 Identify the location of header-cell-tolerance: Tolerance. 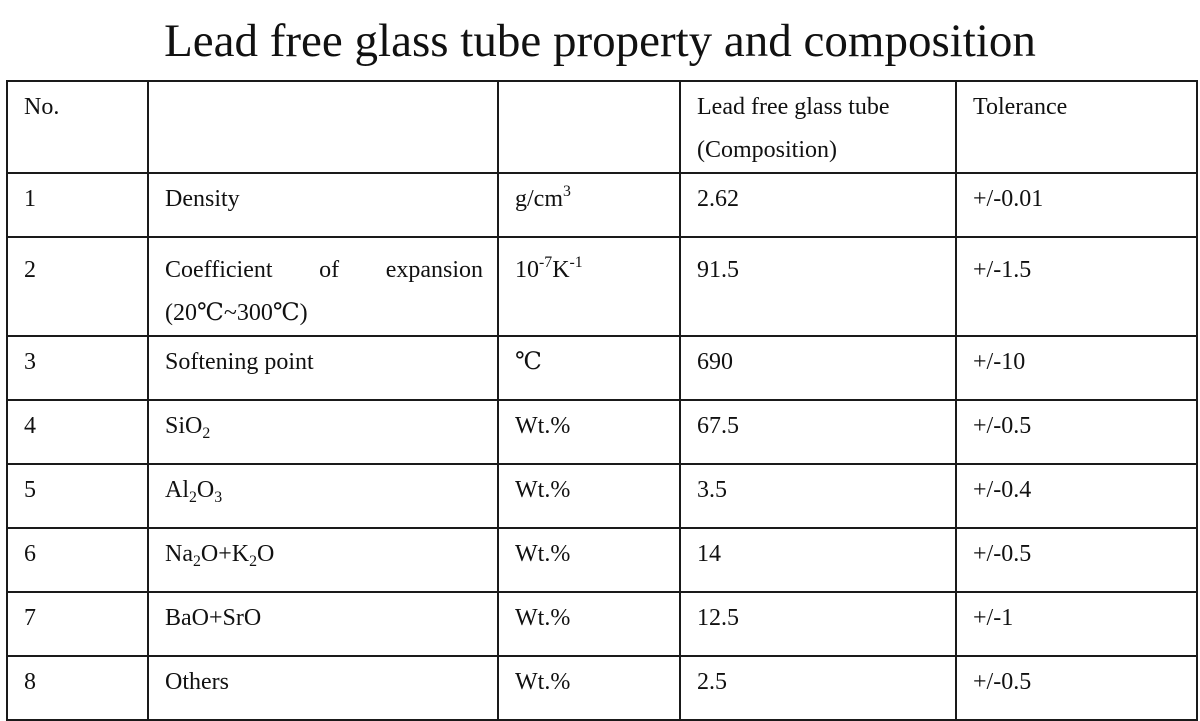
(1076, 127).